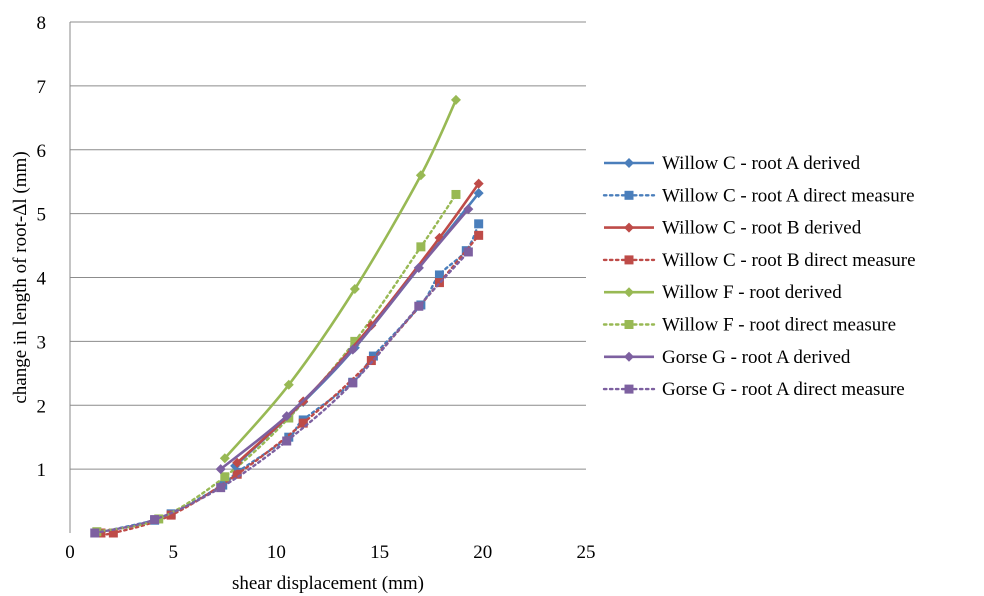 The width and height of the screenshot is (984, 596). I want to click on x-axis-tick-labels: 0 5 10 15 20 25, so click(330, 552).